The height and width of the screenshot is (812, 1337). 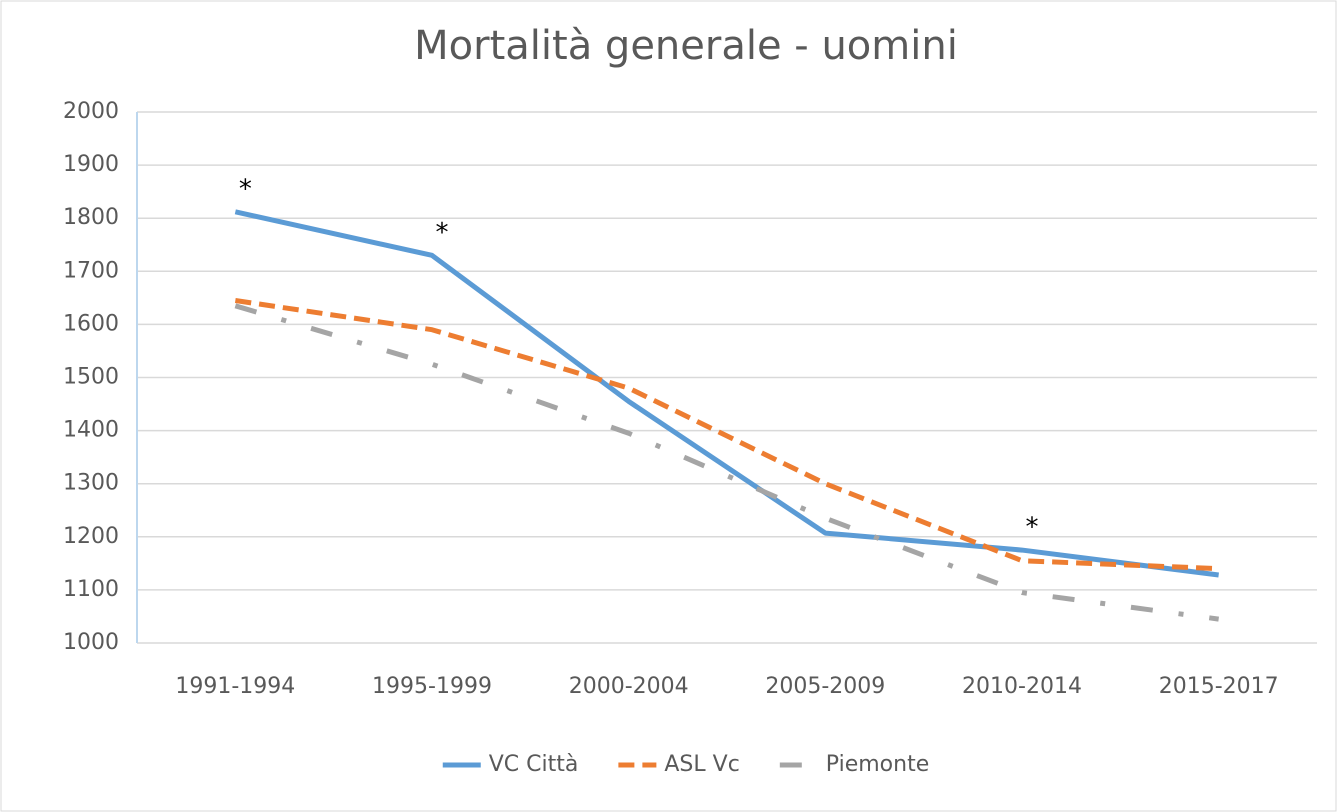 What do you see at coordinates (91, 217) in the screenshot?
I see `y-tick-label: 1800` at bounding box center [91, 217].